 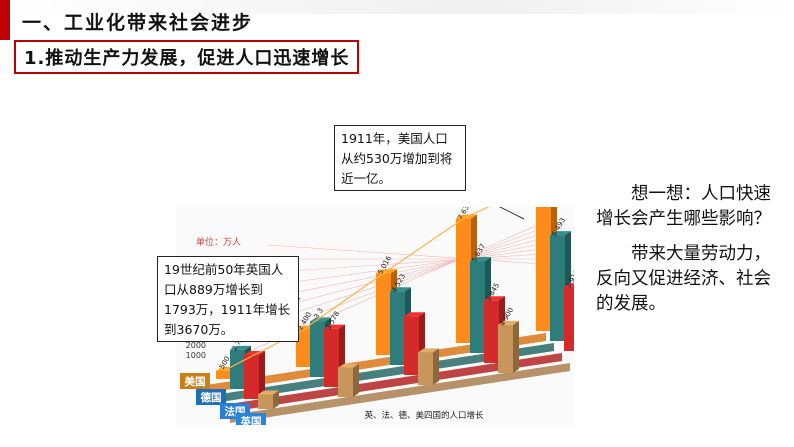 I want to click on chart-title: 英、法、德、美四国的人口增长, so click(x=424, y=415).